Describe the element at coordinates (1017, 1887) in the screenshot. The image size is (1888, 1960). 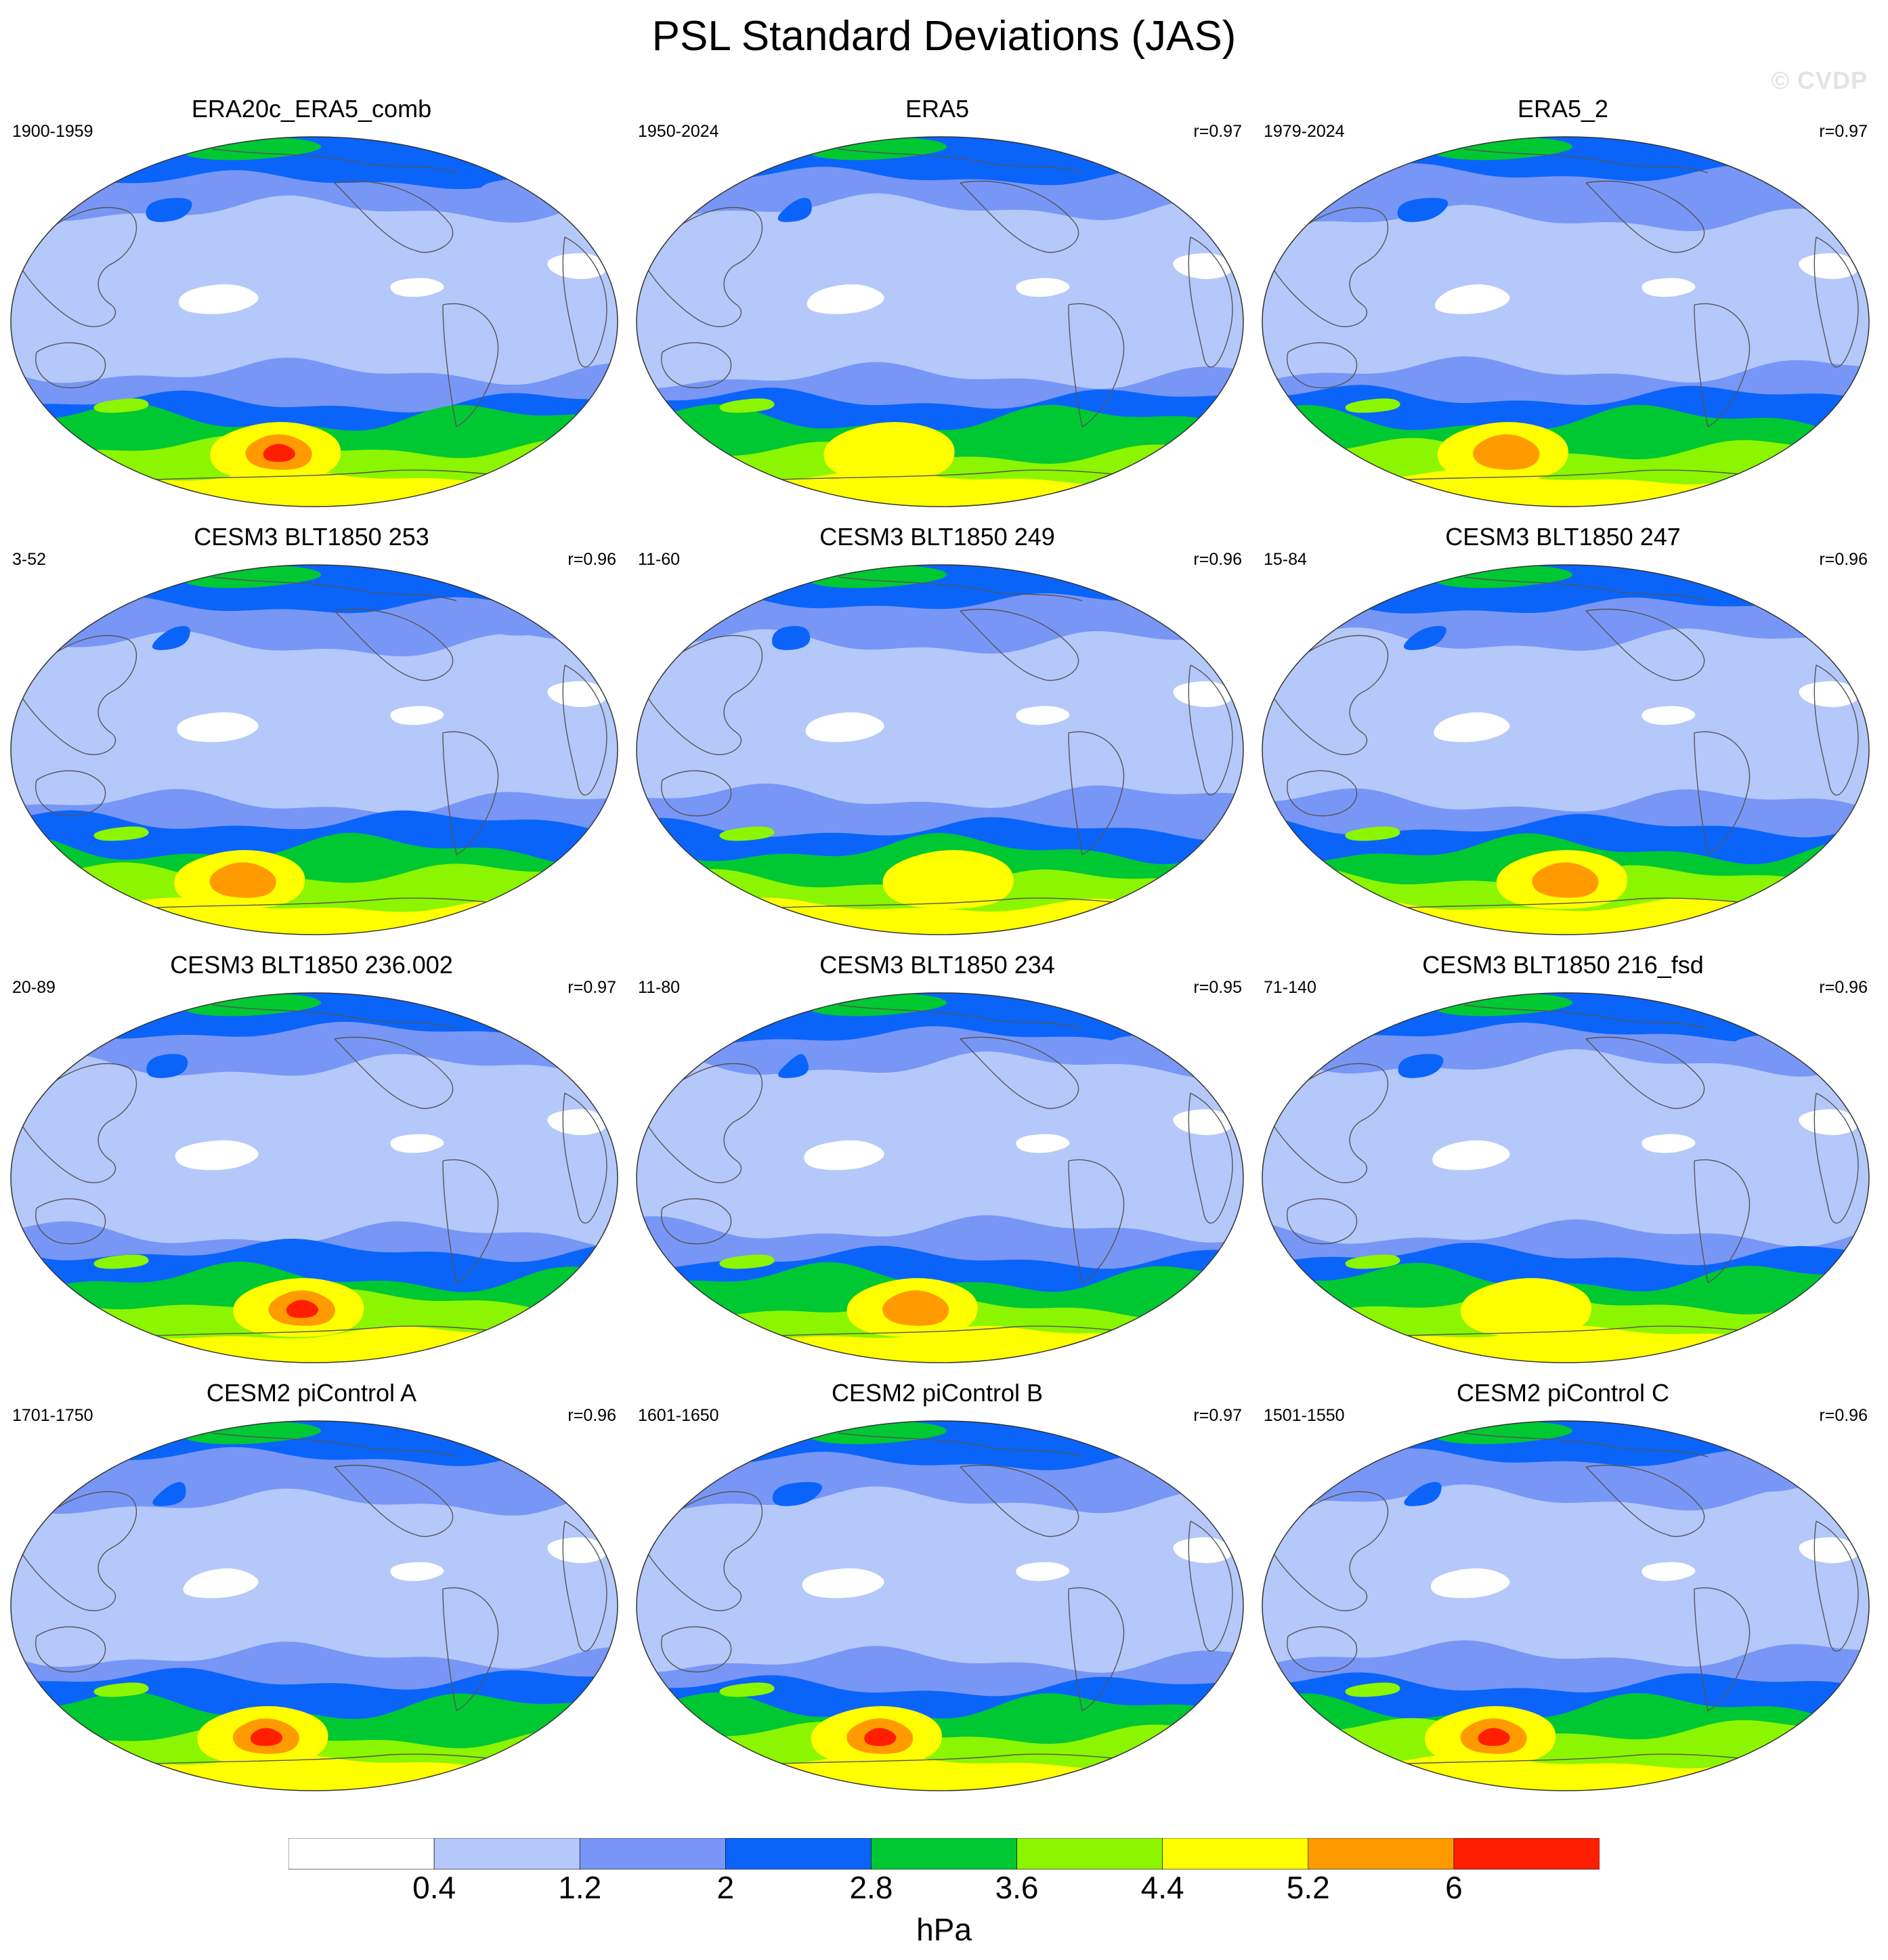
I see `colorbar-tick-label: 3.6` at that location.